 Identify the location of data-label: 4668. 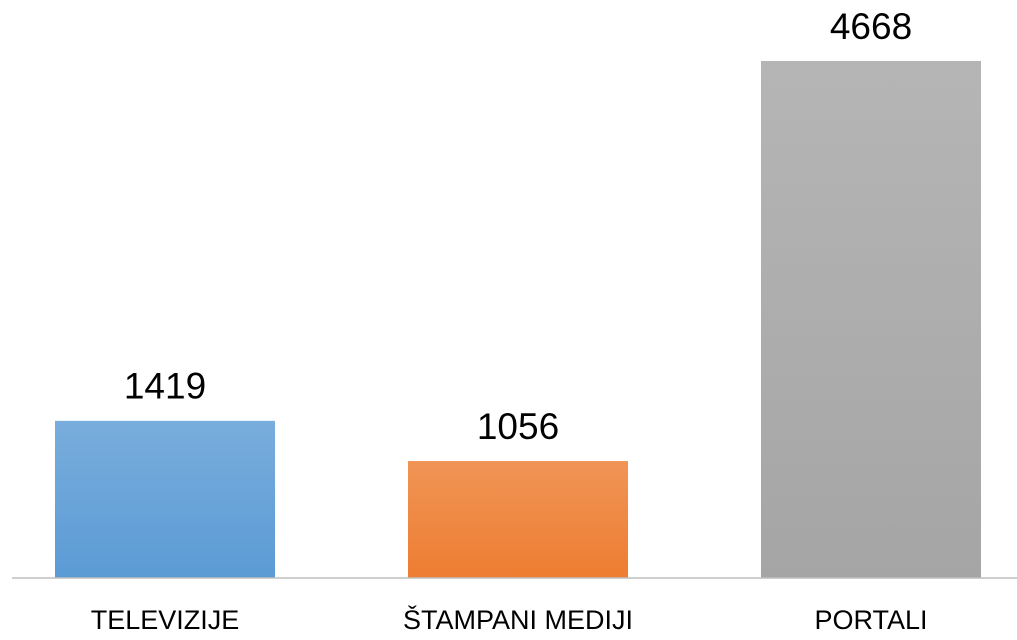
(871, 26).